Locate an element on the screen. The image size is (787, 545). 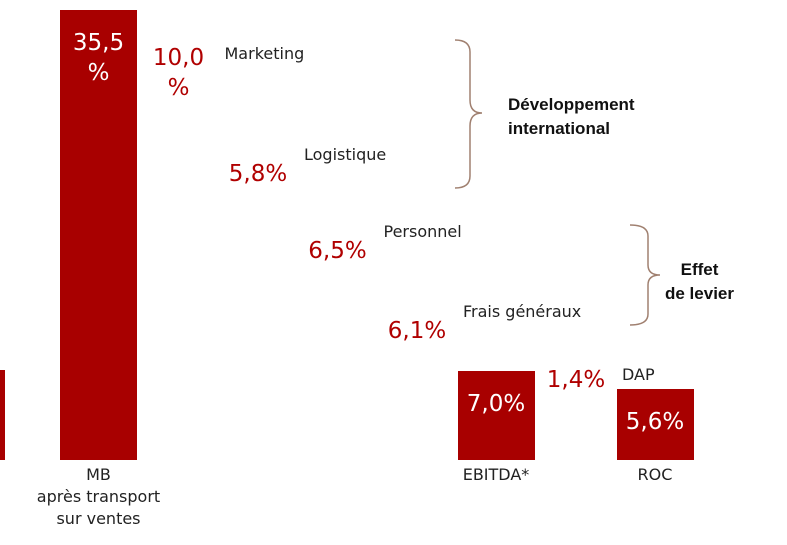
value-label: 6,1% is located at coordinates (417, 331).